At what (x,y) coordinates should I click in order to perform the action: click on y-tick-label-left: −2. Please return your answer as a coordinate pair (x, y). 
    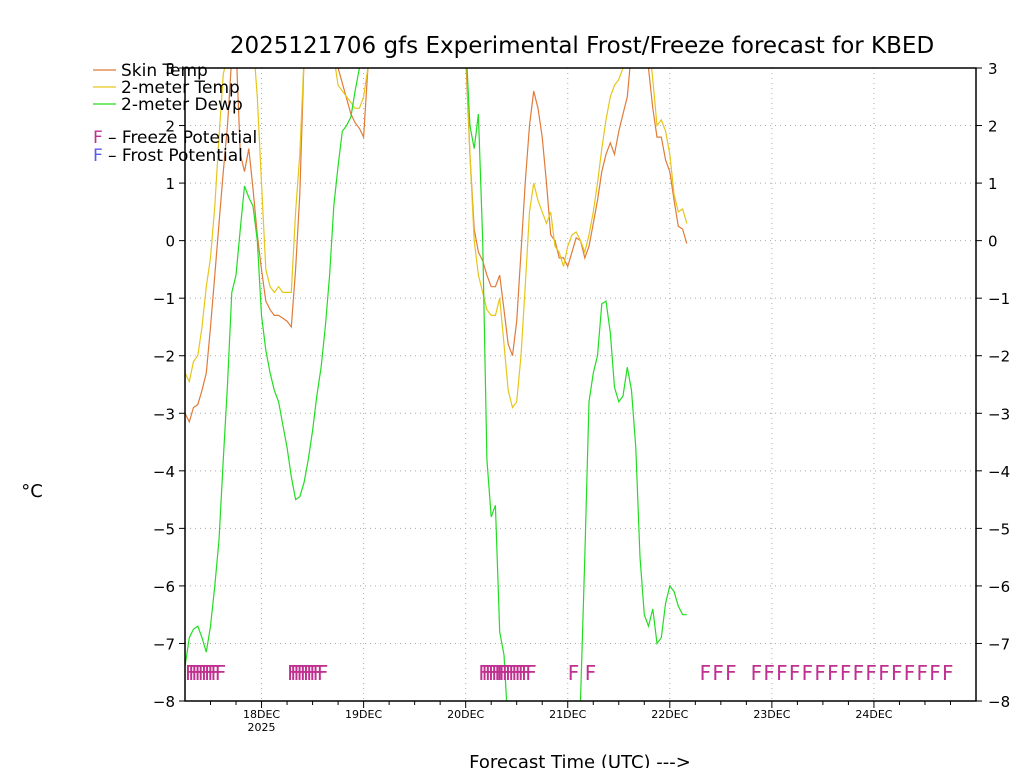
    Looking at the image, I should click on (164, 357).